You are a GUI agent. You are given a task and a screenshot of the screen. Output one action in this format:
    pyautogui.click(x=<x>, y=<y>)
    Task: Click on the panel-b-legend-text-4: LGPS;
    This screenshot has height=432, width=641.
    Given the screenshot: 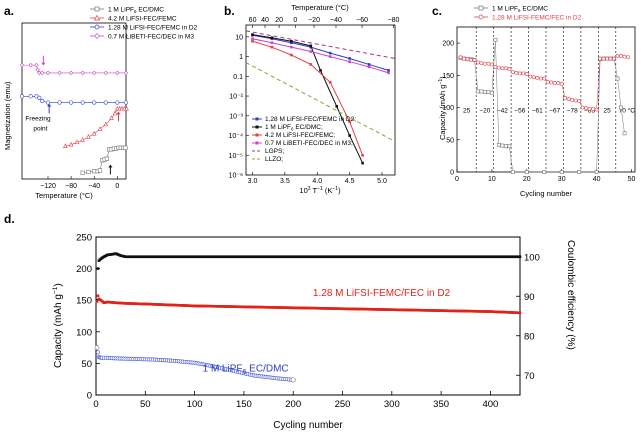 What is the action you would take?
    pyautogui.click(x=274, y=151)
    